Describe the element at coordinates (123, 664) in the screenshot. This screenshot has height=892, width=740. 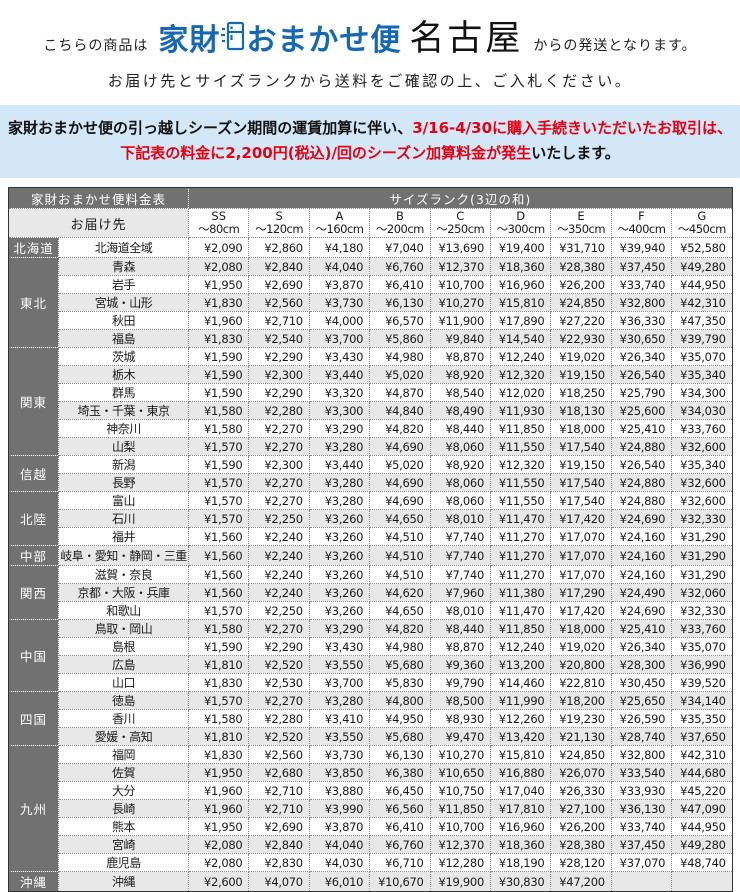
I see `prefecture-label: 広島` at that location.